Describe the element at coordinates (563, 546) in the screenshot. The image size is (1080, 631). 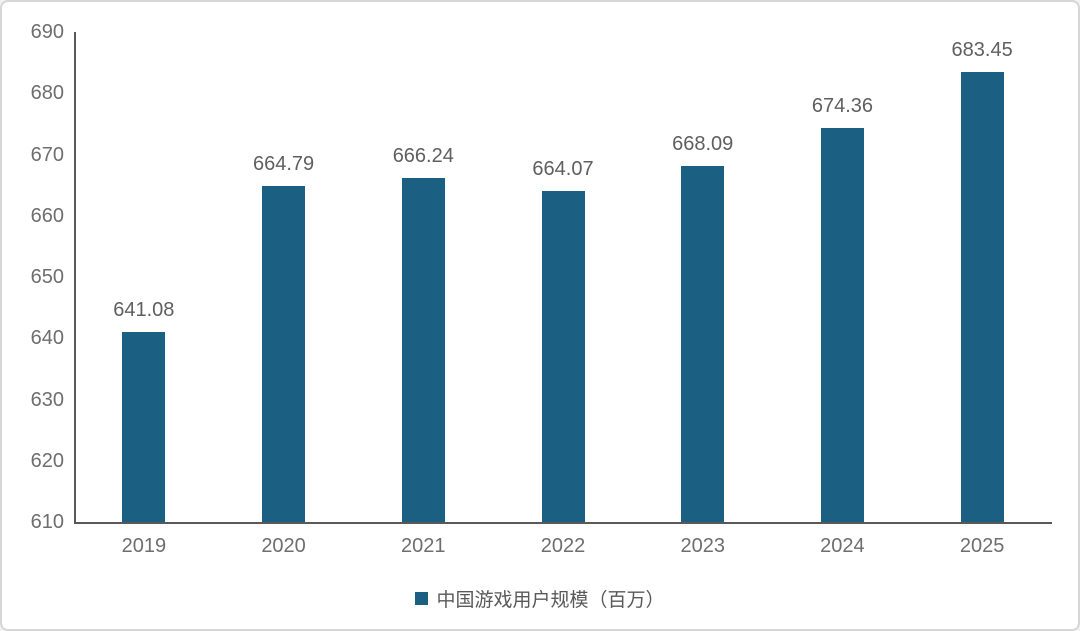
I see `x-category-label: 2022` at that location.